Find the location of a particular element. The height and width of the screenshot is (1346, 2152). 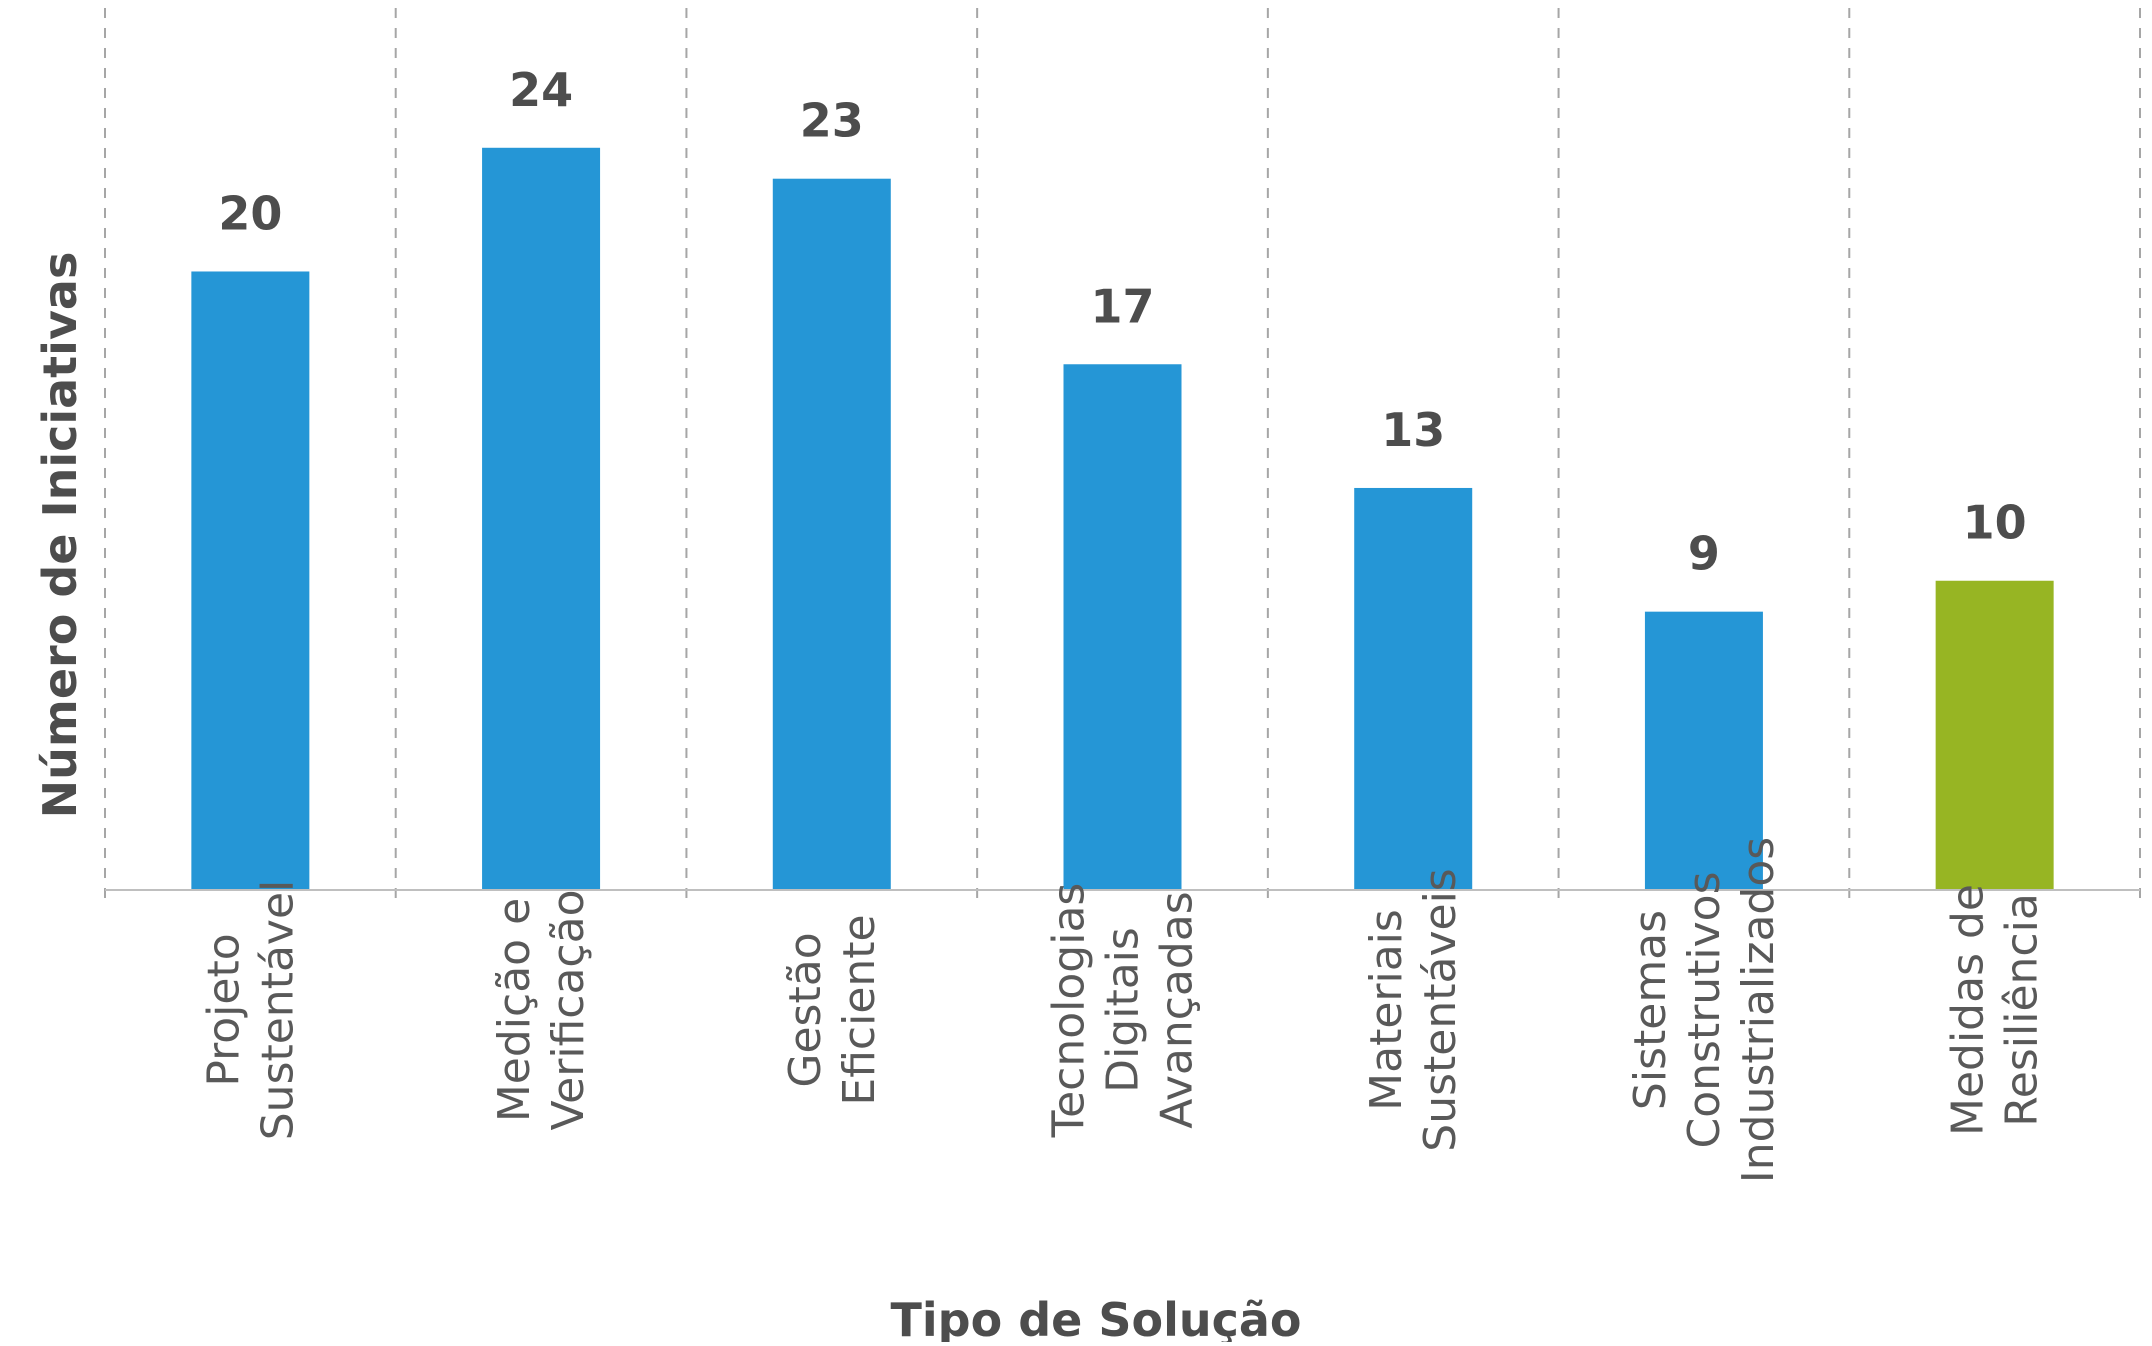

category-label-line: Medidas de is located at coordinates (1968, 1010).